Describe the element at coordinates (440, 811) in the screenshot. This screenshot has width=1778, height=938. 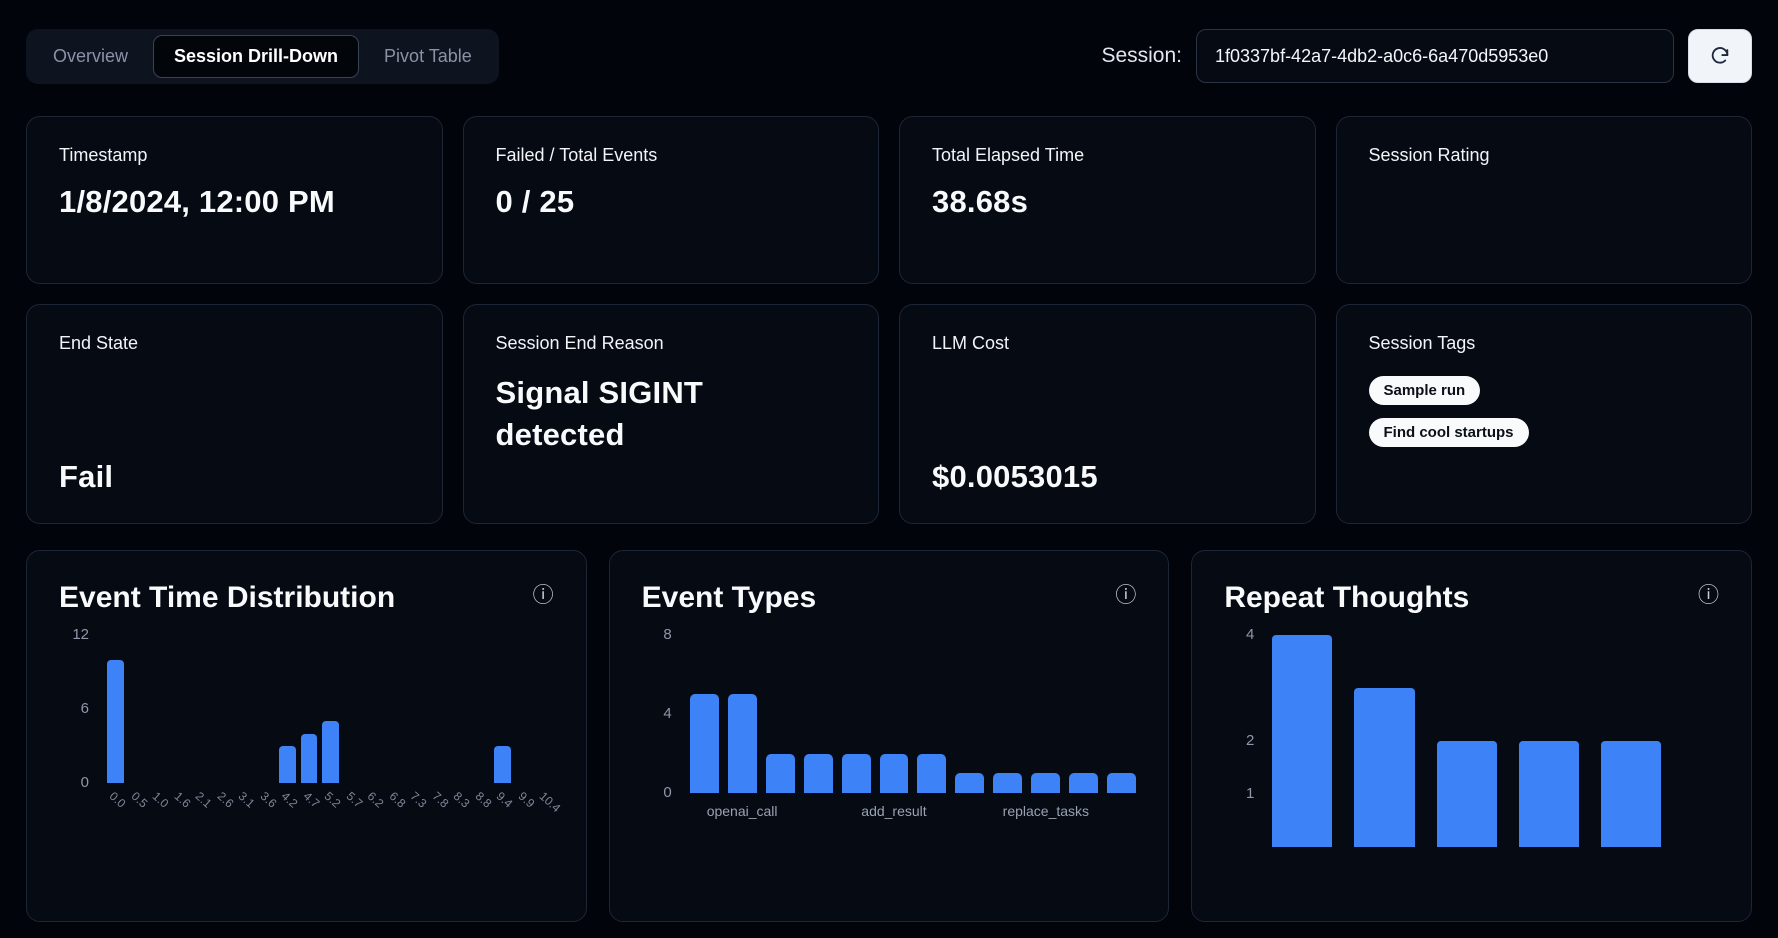
I see `x-tick-cell: 7.8` at that location.